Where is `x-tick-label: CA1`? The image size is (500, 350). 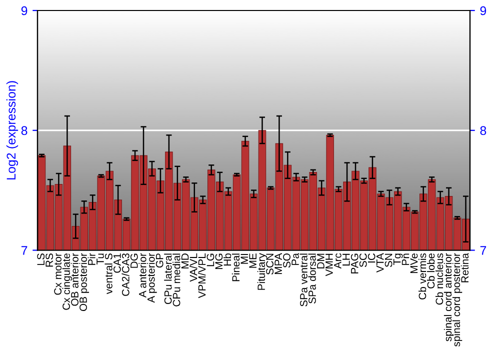
x-tick-label: CA1 is located at coordinates (117, 263).